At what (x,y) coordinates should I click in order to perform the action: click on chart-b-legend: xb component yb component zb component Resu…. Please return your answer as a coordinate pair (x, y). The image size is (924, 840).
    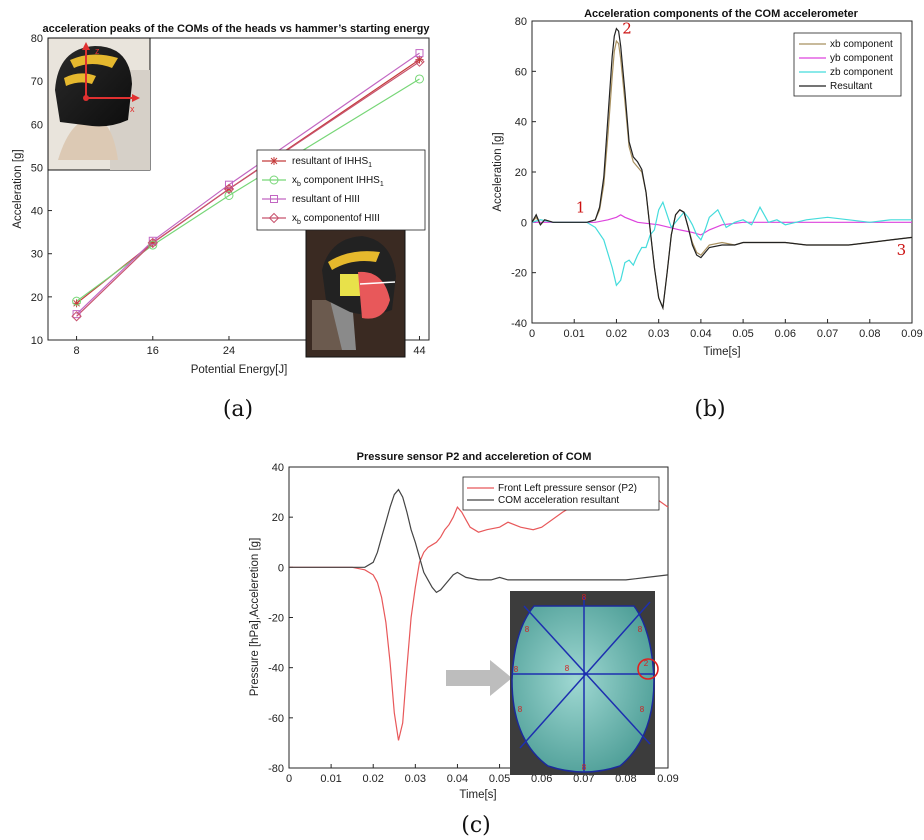
    Looking at the image, I should click on (847, 64).